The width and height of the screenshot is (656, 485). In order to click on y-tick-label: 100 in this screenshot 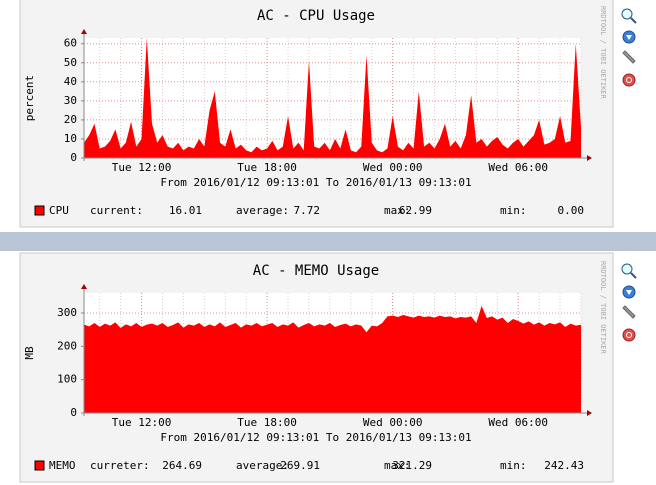, I will do `click(67, 379)`.